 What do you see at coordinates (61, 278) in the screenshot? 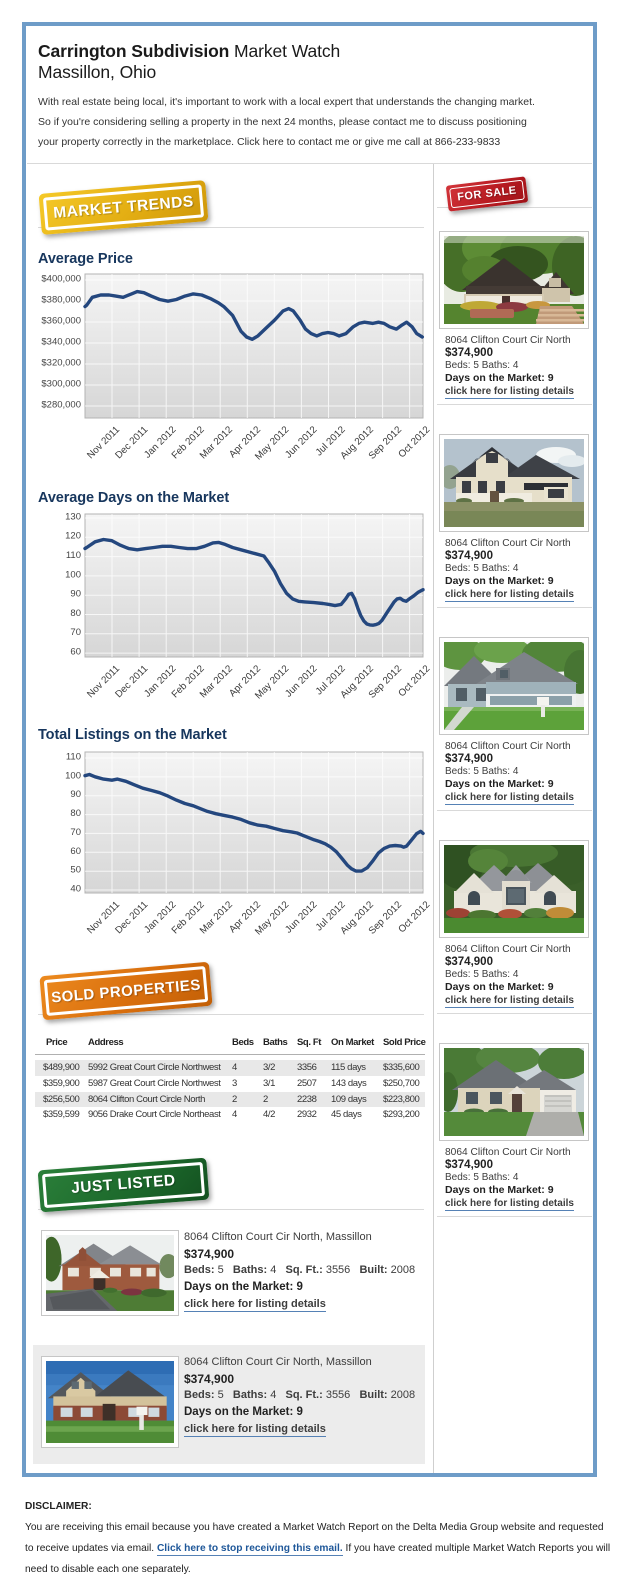
I see `svg-text: $400,000` at bounding box center [61, 278].